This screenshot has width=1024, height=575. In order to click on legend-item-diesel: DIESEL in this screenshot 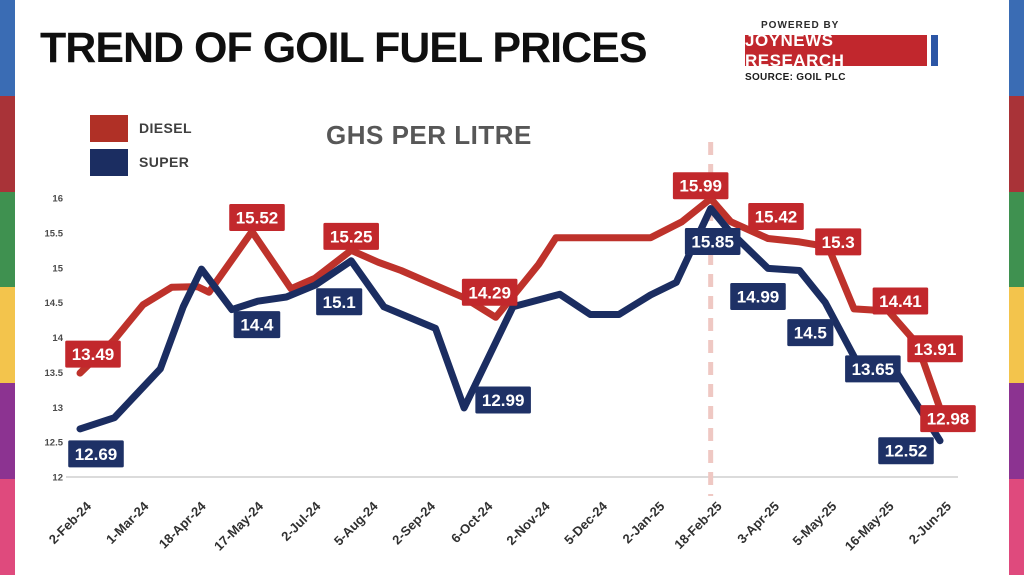, I will do `click(141, 128)`.